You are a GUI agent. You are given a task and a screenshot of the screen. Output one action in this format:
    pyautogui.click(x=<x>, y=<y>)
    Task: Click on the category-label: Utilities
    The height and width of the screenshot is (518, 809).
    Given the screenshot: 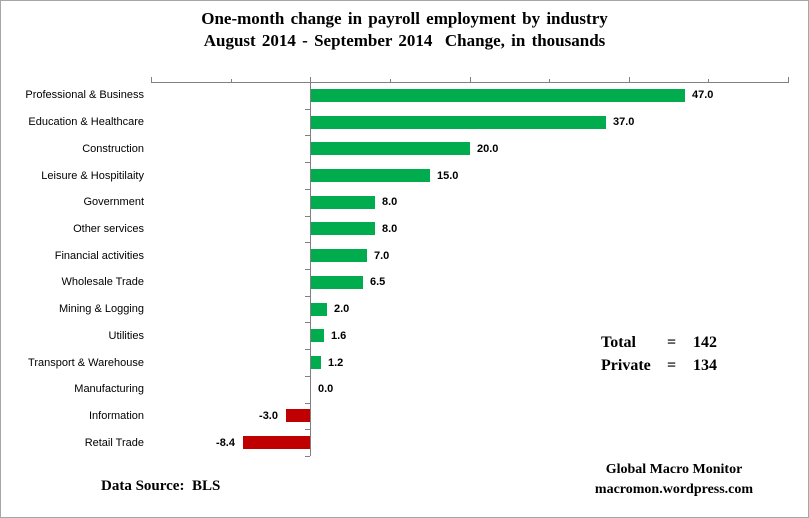 What is the action you would take?
    pyautogui.click(x=126, y=336)
    